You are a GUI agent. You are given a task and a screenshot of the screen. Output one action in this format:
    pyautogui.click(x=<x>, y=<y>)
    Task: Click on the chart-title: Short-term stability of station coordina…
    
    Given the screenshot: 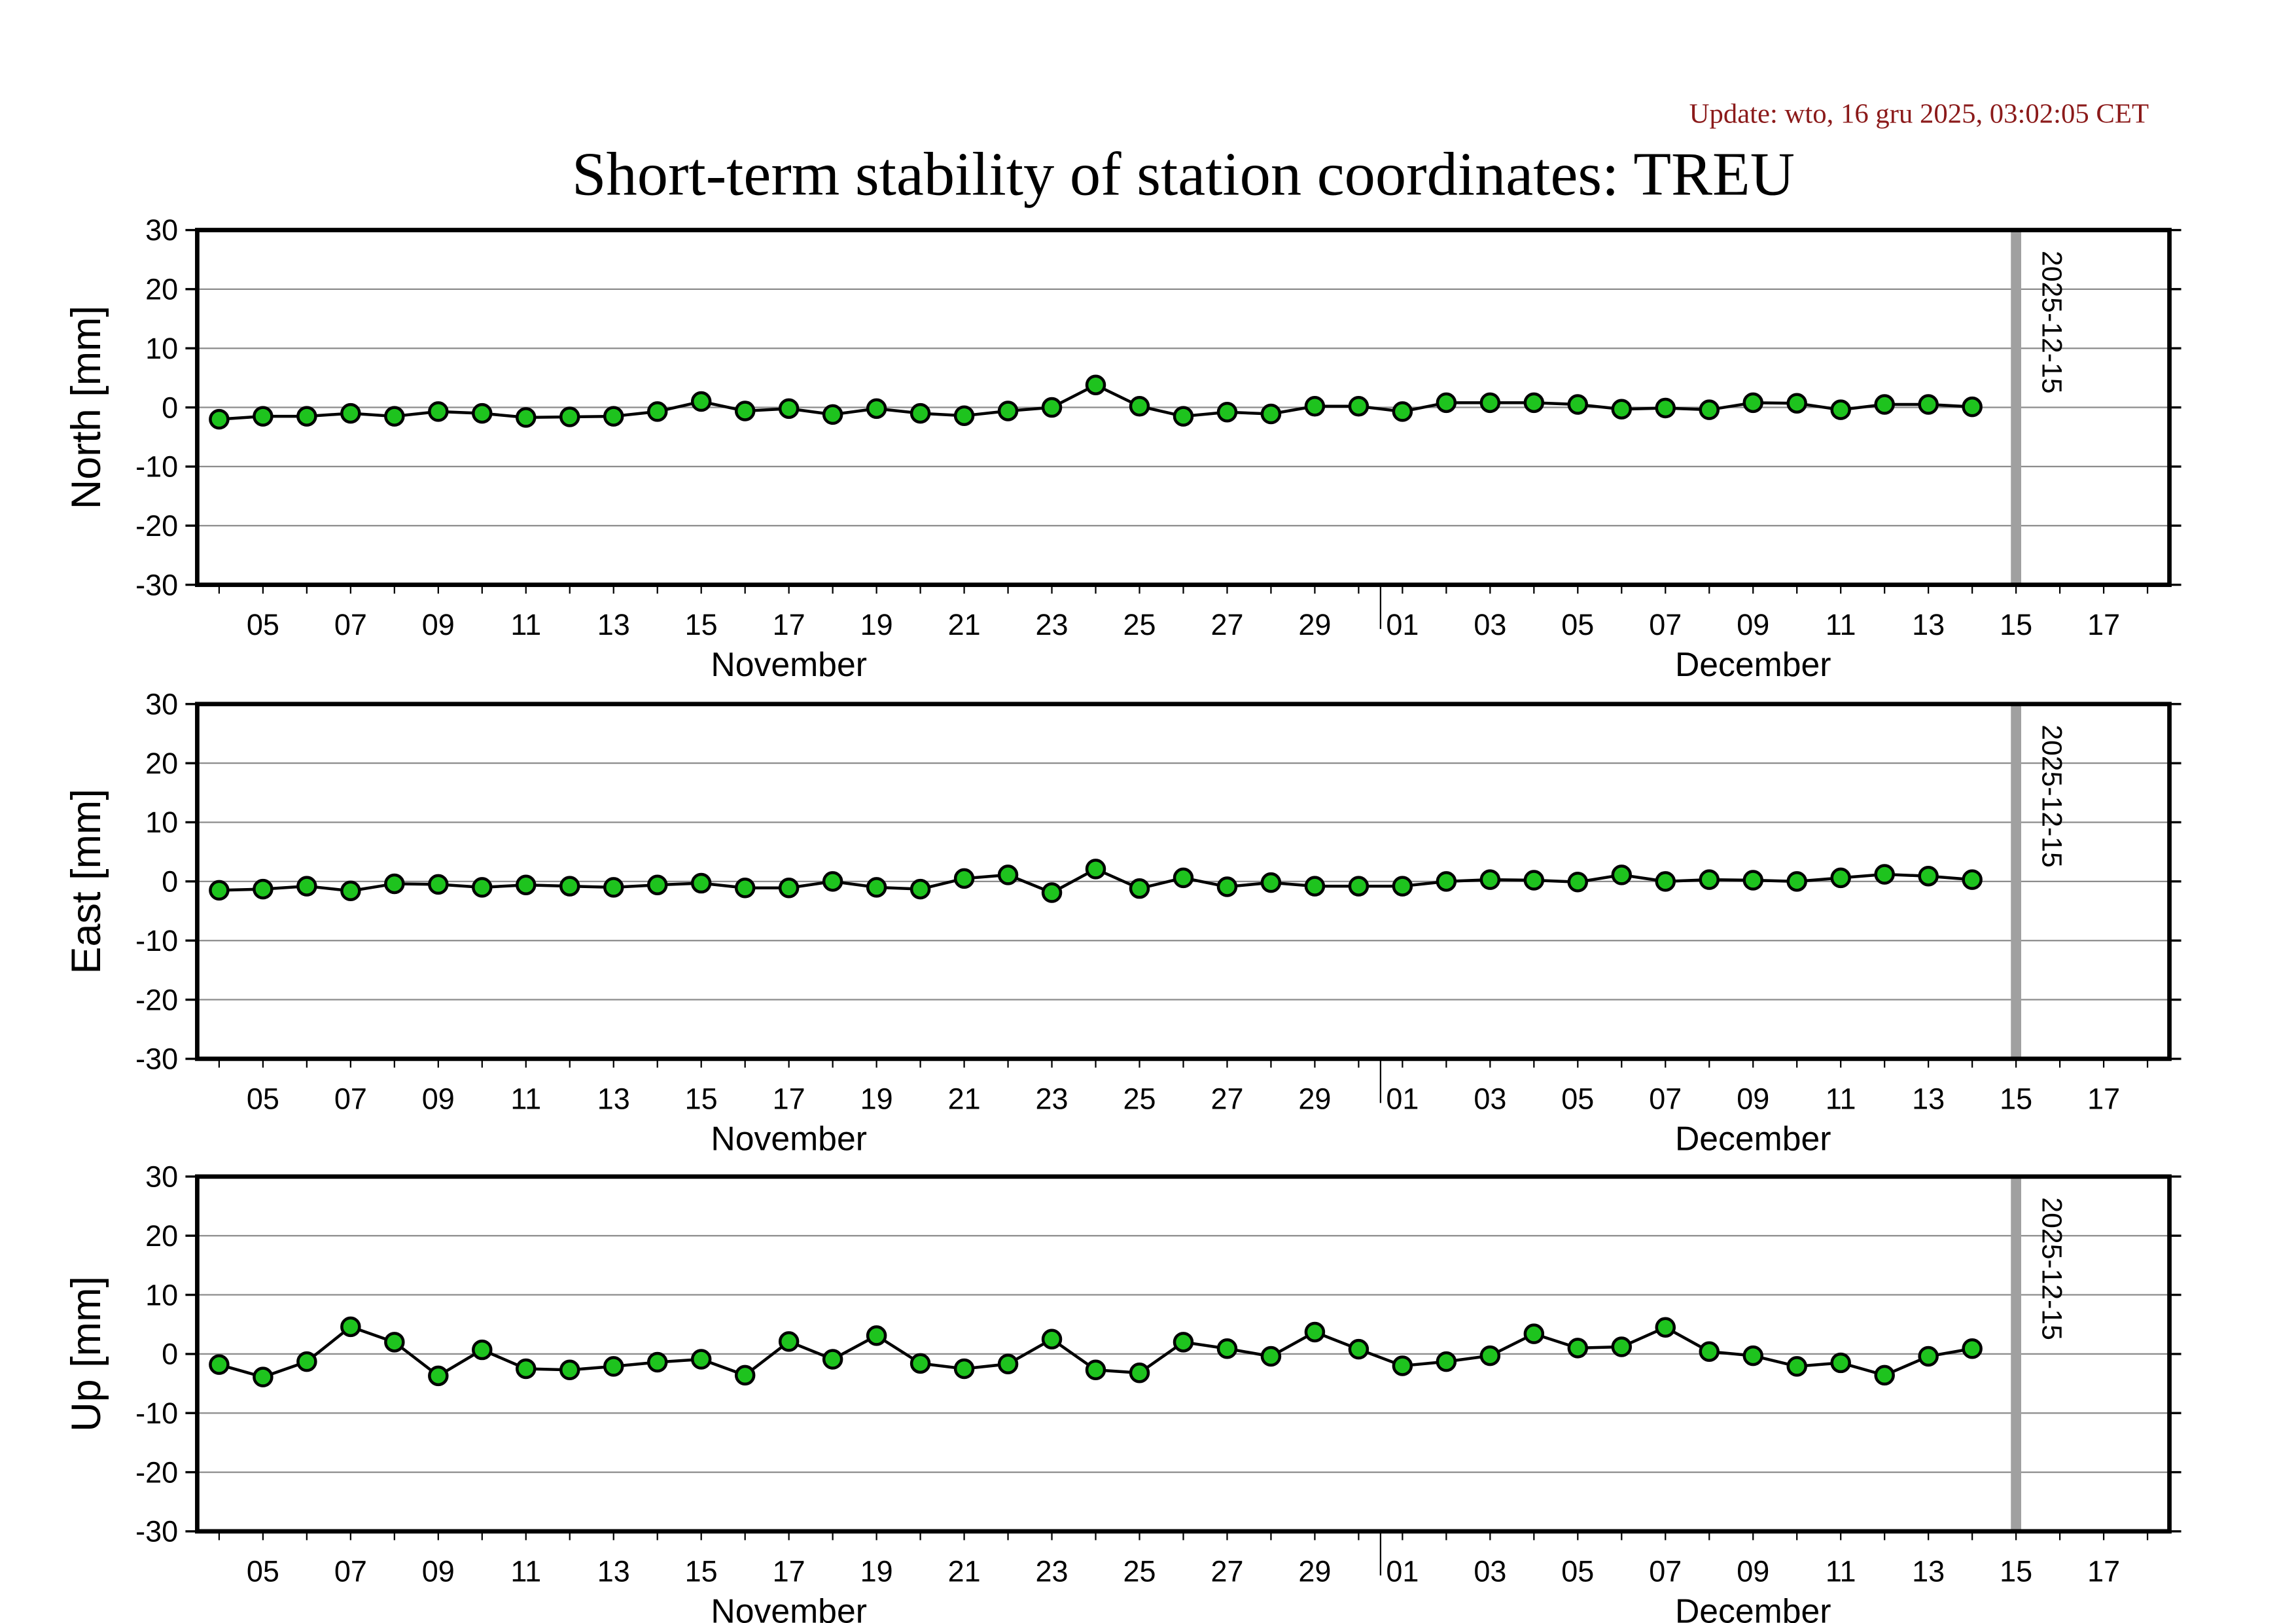 What is the action you would take?
    pyautogui.click(x=1184, y=175)
    